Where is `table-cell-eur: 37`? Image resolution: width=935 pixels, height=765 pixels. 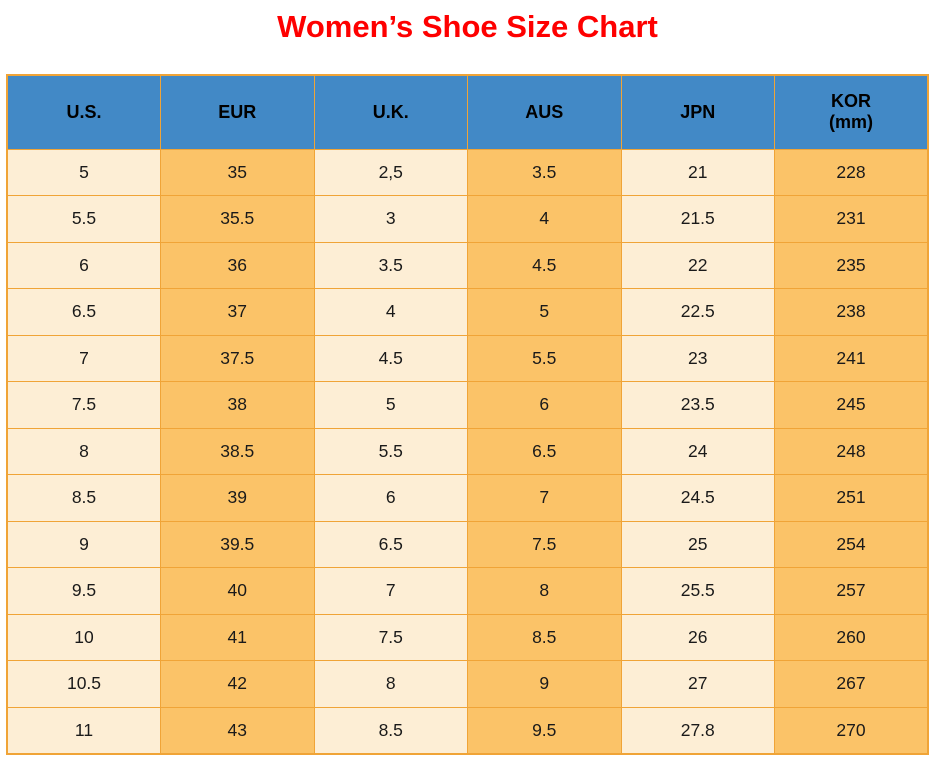
table-cell-eur: 37 is located at coordinates (237, 312).